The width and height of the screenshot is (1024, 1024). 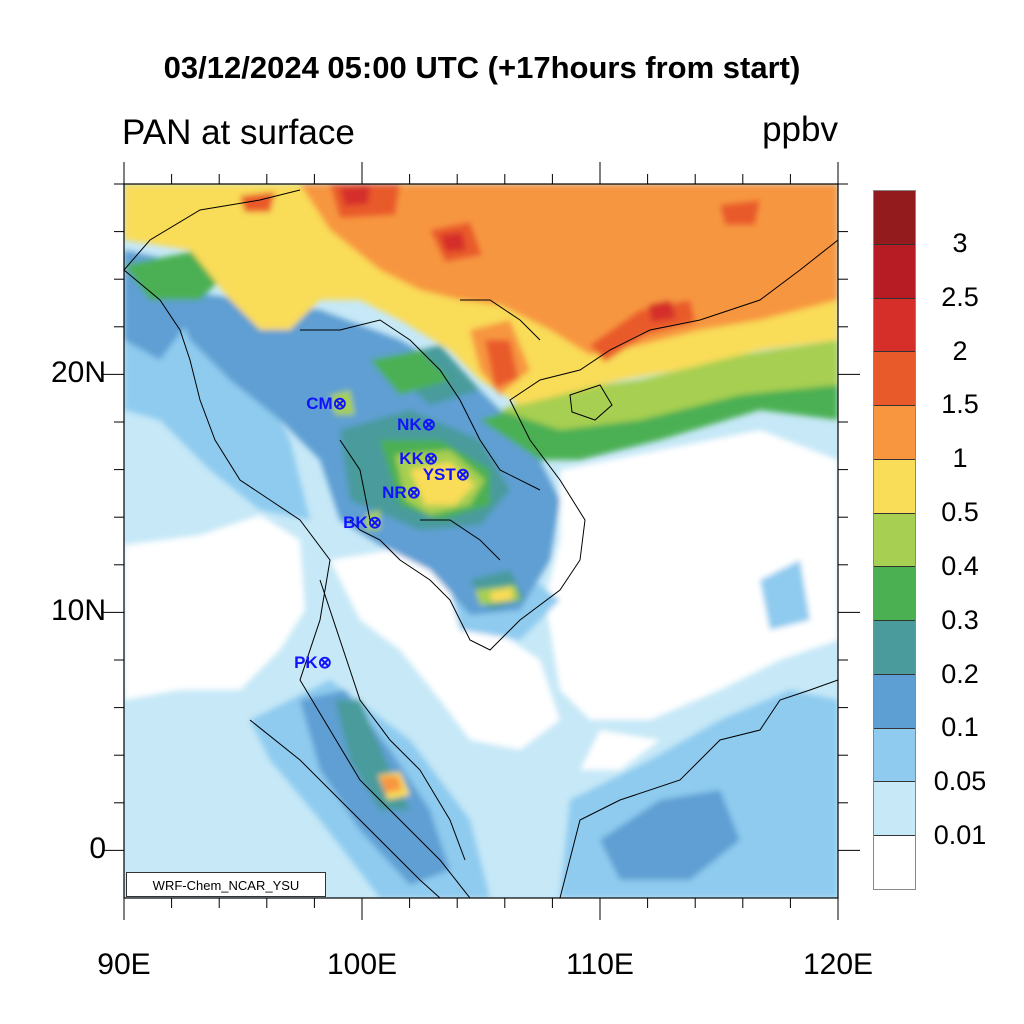 What do you see at coordinates (960, 835) in the screenshot?
I see `colorbar-label: 0.01` at bounding box center [960, 835].